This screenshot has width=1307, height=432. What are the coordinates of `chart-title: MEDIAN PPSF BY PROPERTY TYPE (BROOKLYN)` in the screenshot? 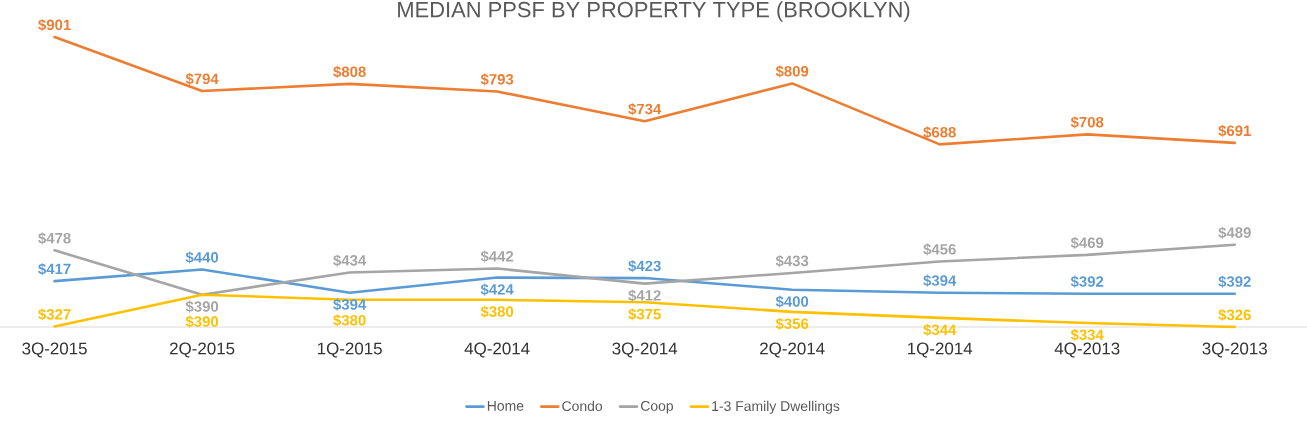 It's located at (654, 11).